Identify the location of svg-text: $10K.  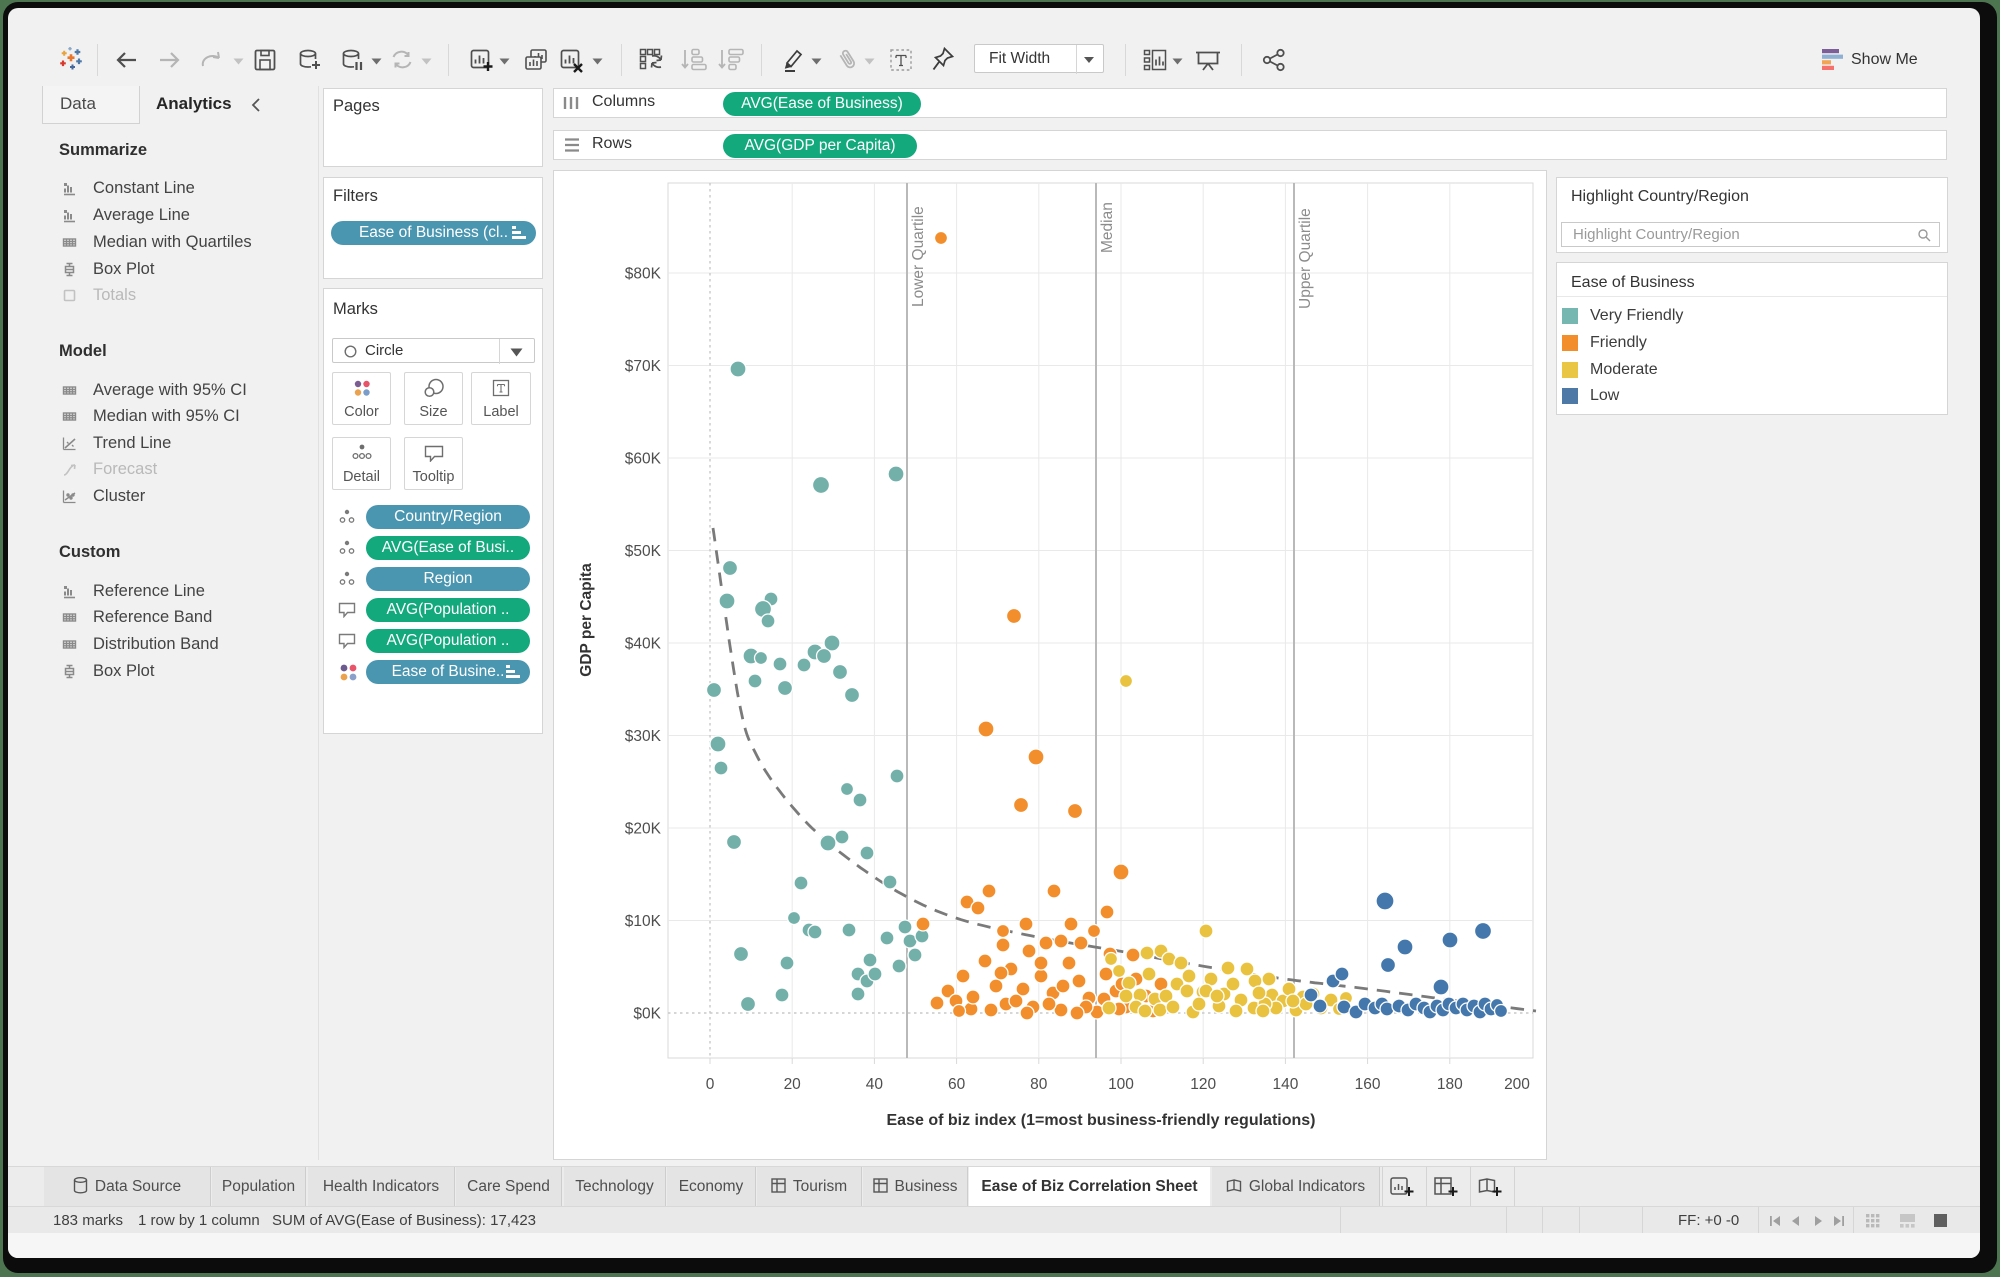
(643, 921).